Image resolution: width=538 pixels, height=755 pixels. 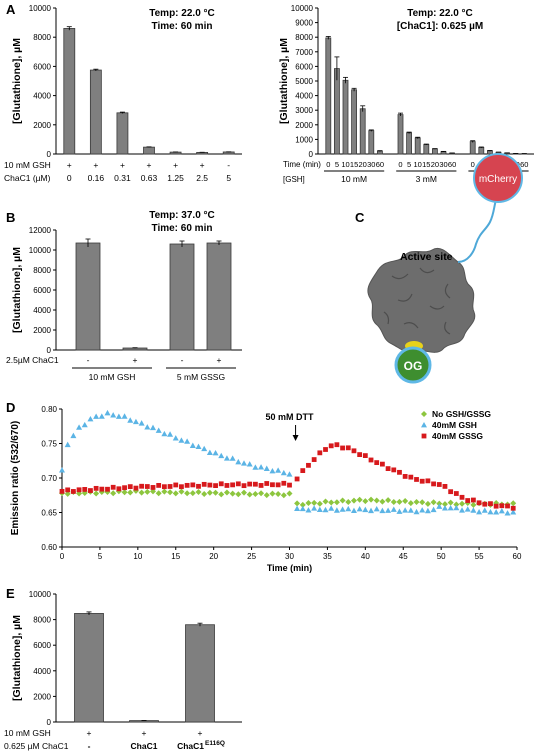 What do you see at coordinates (363, 164) in the screenshot?
I see `x-tick-label: 20` at bounding box center [363, 164].